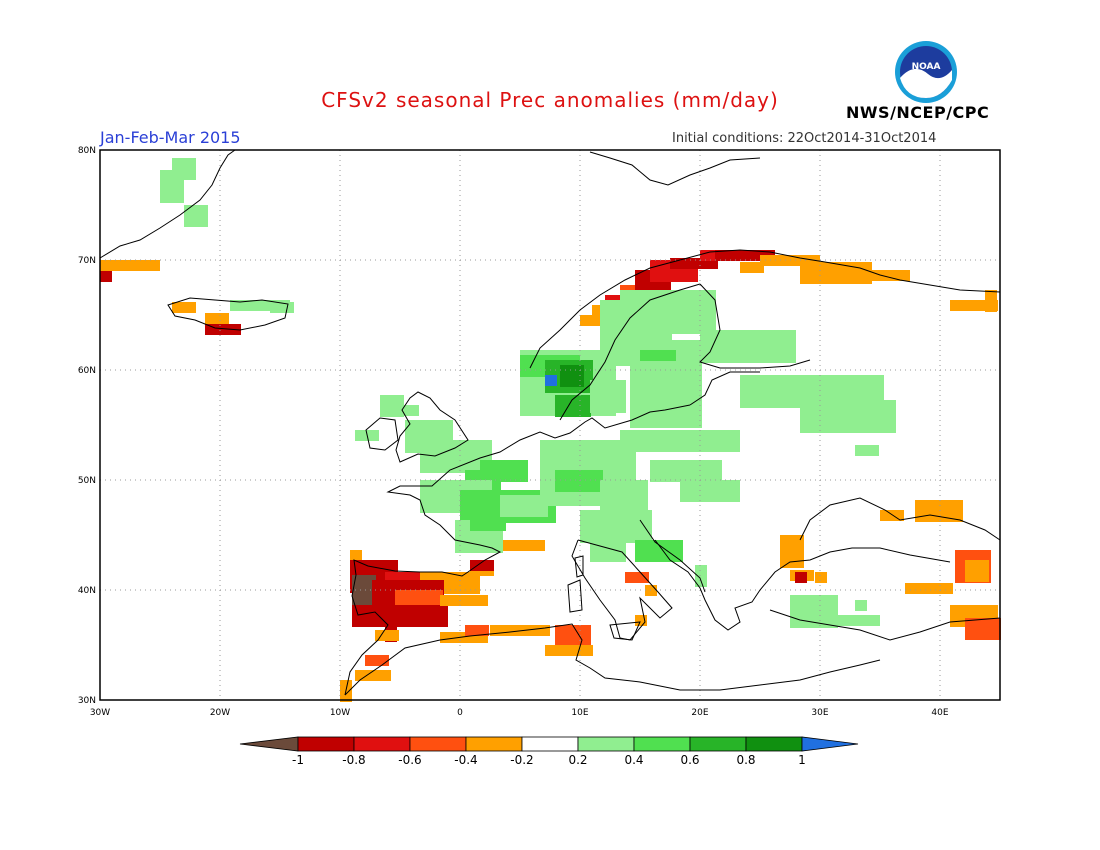  I want to click on colorbar-arrow-left, so click(269, 744).